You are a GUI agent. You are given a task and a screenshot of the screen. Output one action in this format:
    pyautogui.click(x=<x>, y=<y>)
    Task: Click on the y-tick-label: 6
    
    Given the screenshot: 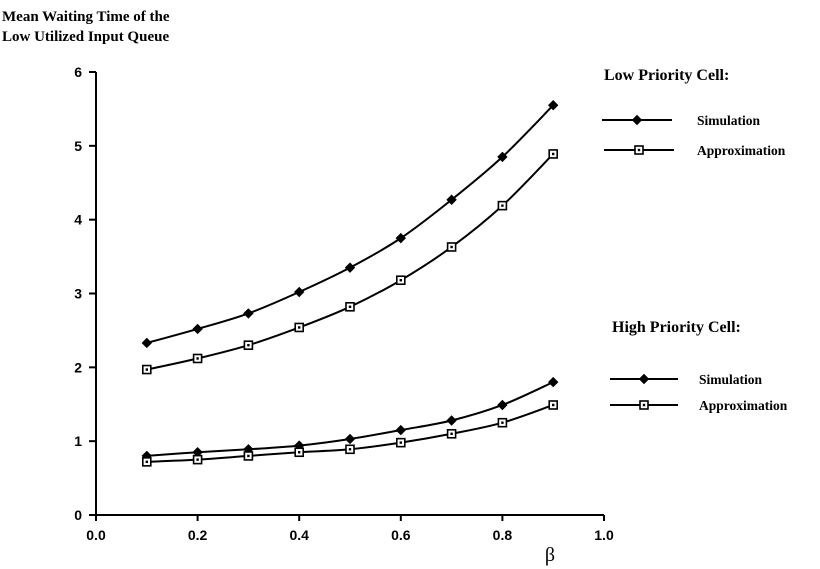 What is the action you would take?
    pyautogui.click(x=78, y=72)
    